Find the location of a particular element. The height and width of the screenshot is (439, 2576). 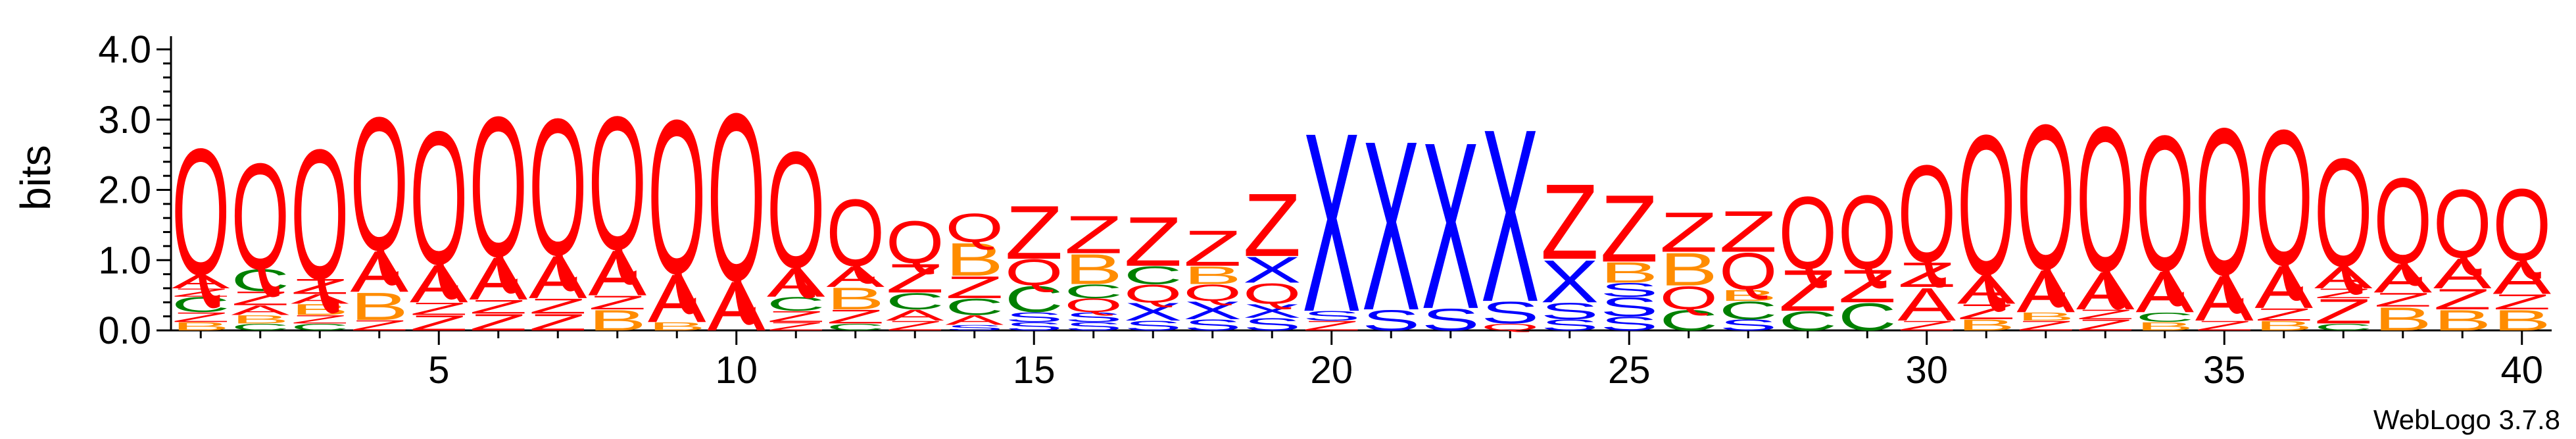

x-tick-label: 5 is located at coordinates (438, 370).